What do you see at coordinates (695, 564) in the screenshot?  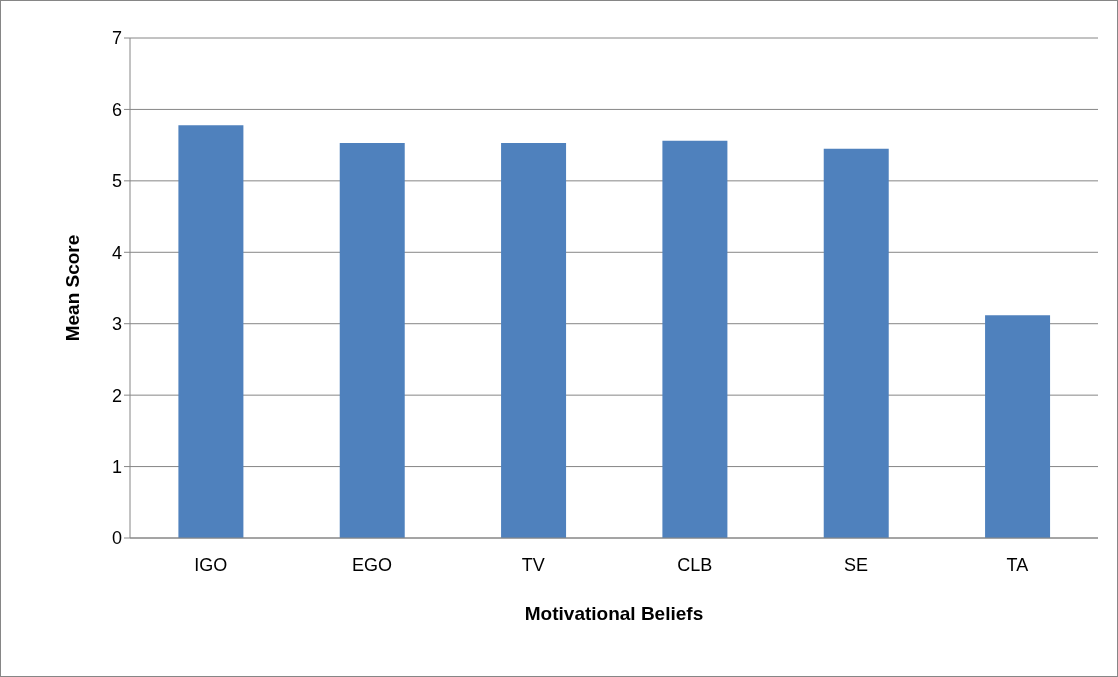 I see `x-tick-label: CLB` at bounding box center [695, 564].